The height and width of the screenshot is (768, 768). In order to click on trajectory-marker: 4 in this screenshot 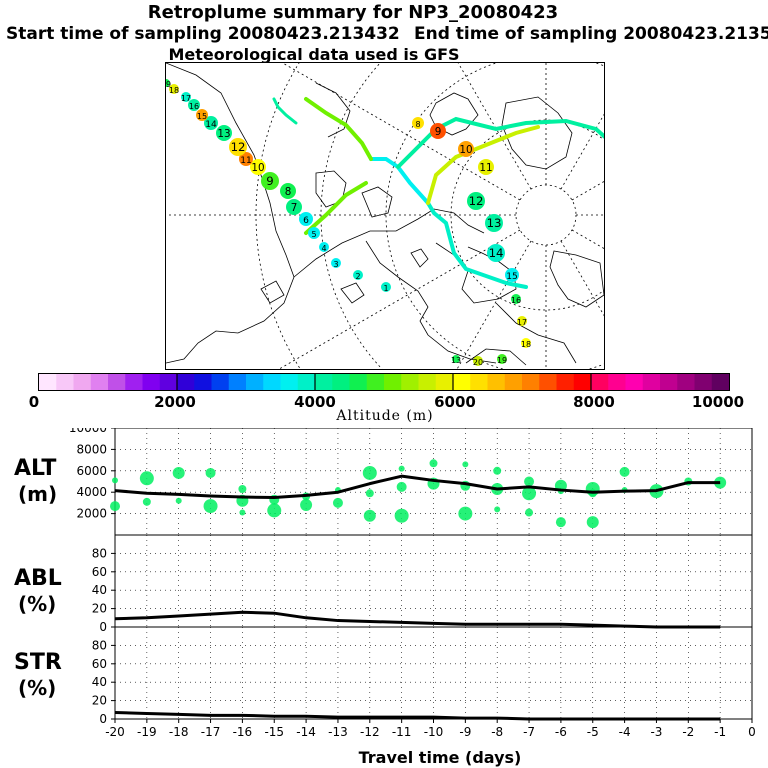, I will do `click(324, 247)`.